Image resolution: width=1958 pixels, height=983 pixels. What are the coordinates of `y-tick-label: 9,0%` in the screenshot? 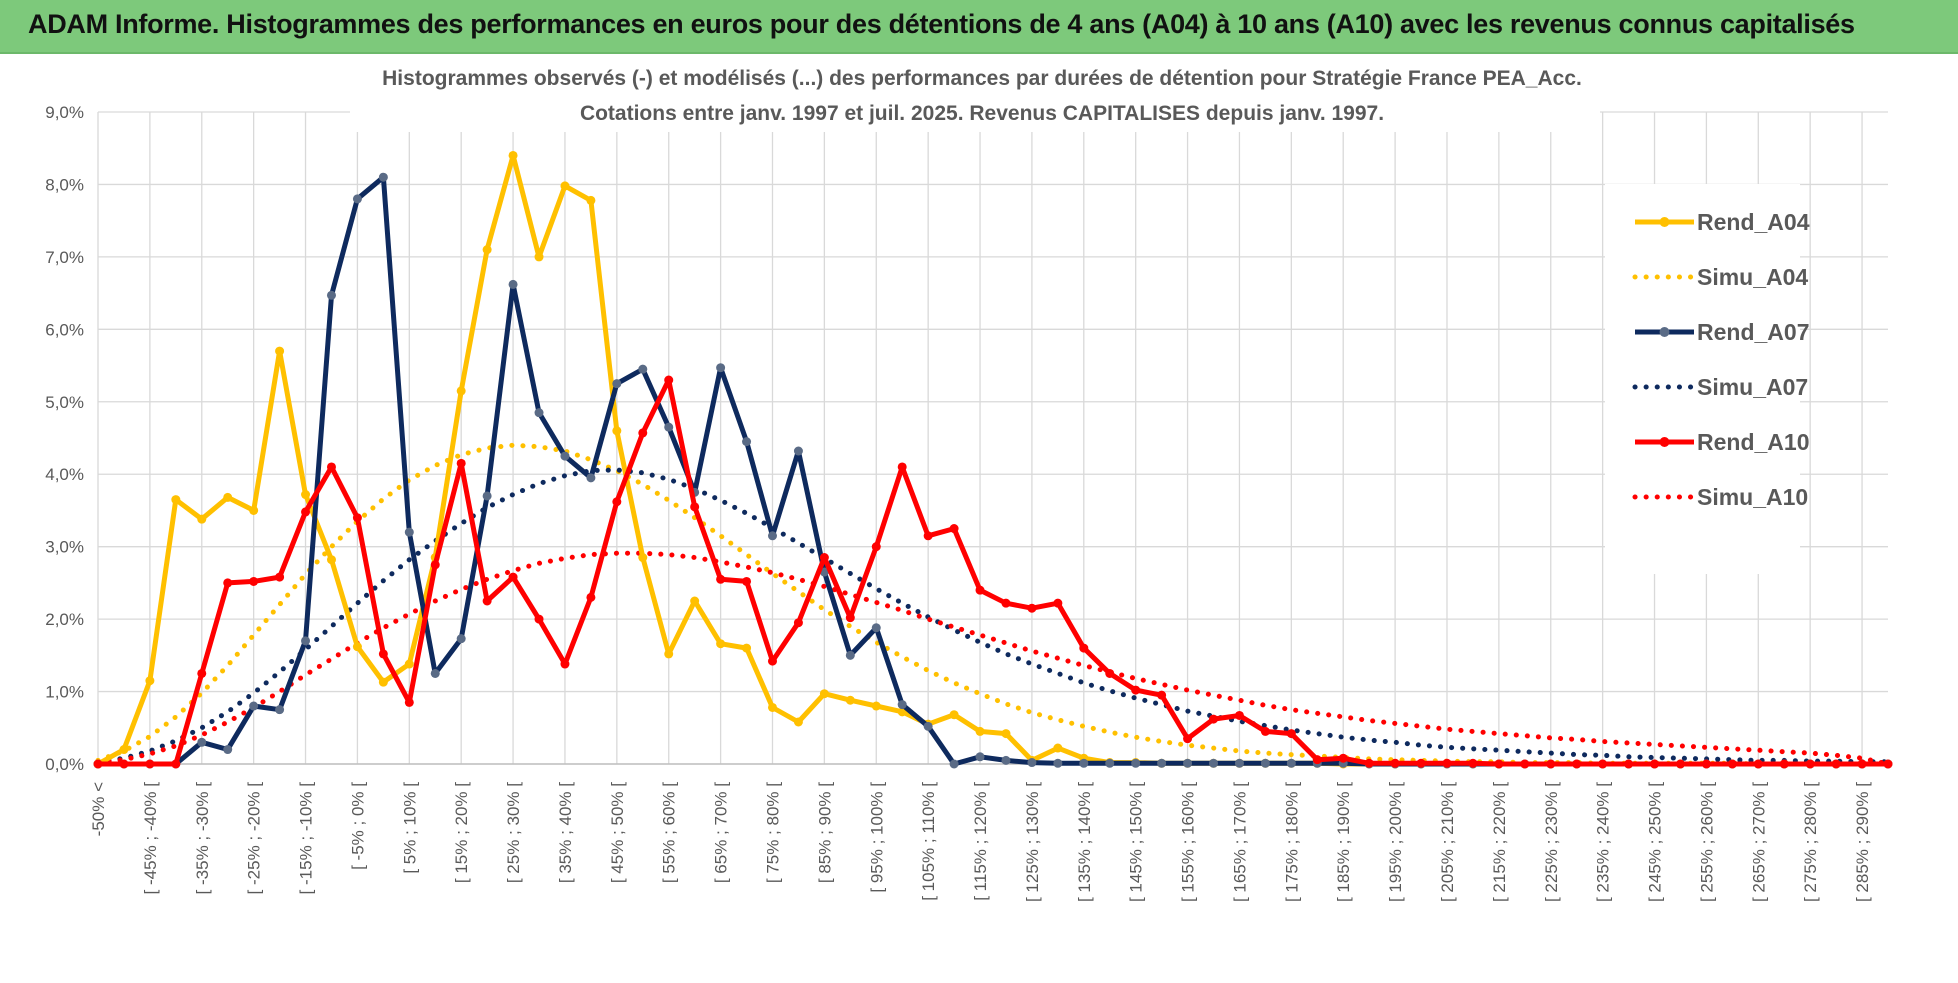 It's located at (64, 112).